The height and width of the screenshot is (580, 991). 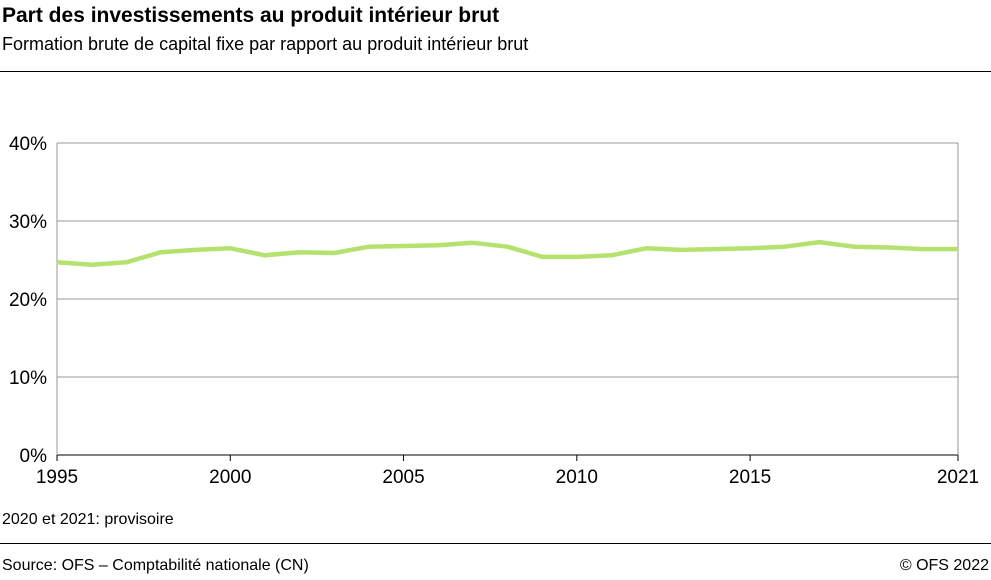 What do you see at coordinates (944, 565) in the screenshot?
I see `copyright-text: © OFS 2022` at bounding box center [944, 565].